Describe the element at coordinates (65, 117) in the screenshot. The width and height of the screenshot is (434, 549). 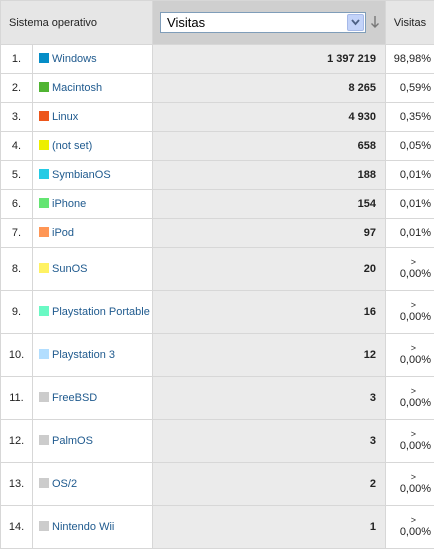
I see `os-link: Linux` at that location.